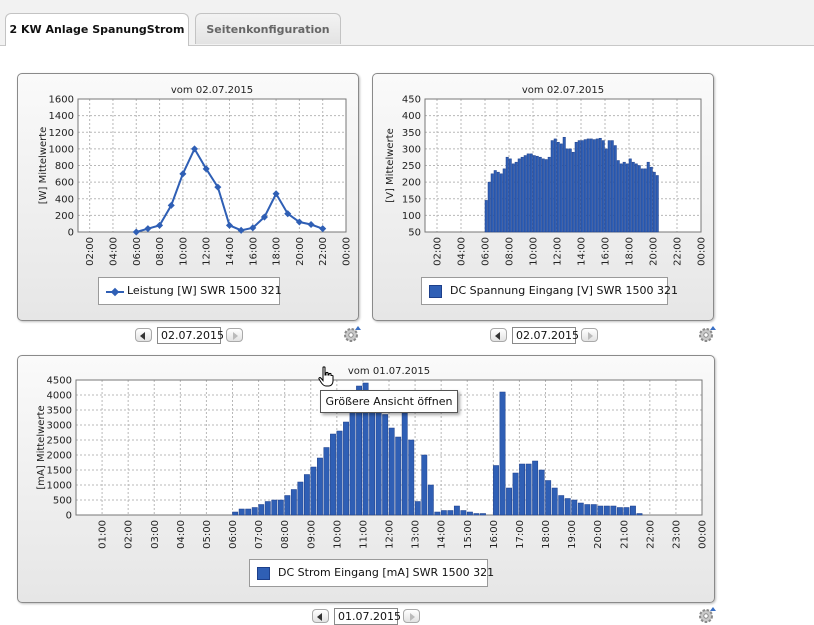  Describe the element at coordinates (212, 165) in the screenshot. I see `plot-frame` at that location.